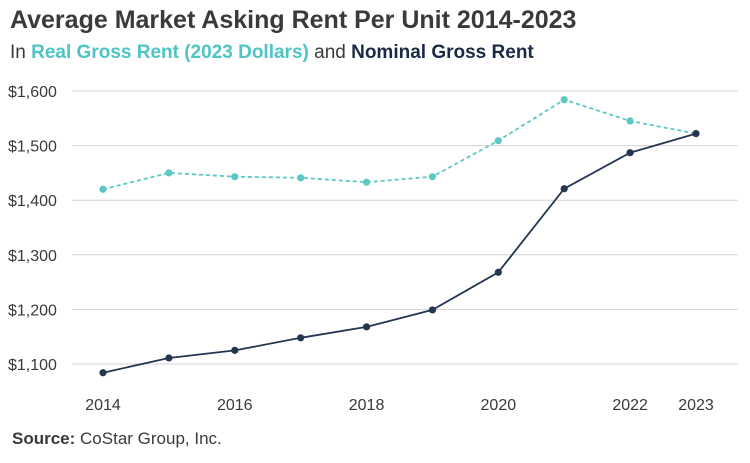  I want to click on x-tick-label: 2020, so click(499, 405).